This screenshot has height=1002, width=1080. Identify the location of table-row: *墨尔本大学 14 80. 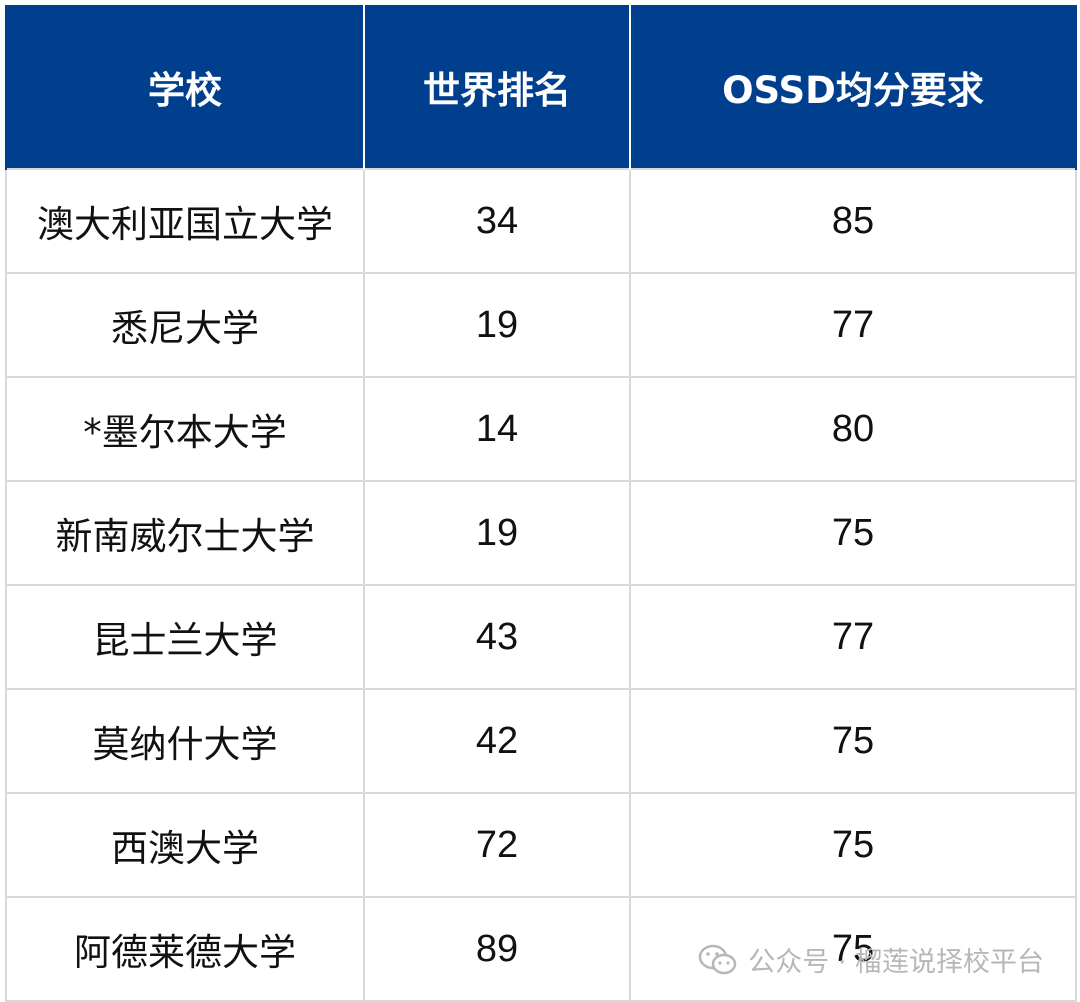
(541, 429).